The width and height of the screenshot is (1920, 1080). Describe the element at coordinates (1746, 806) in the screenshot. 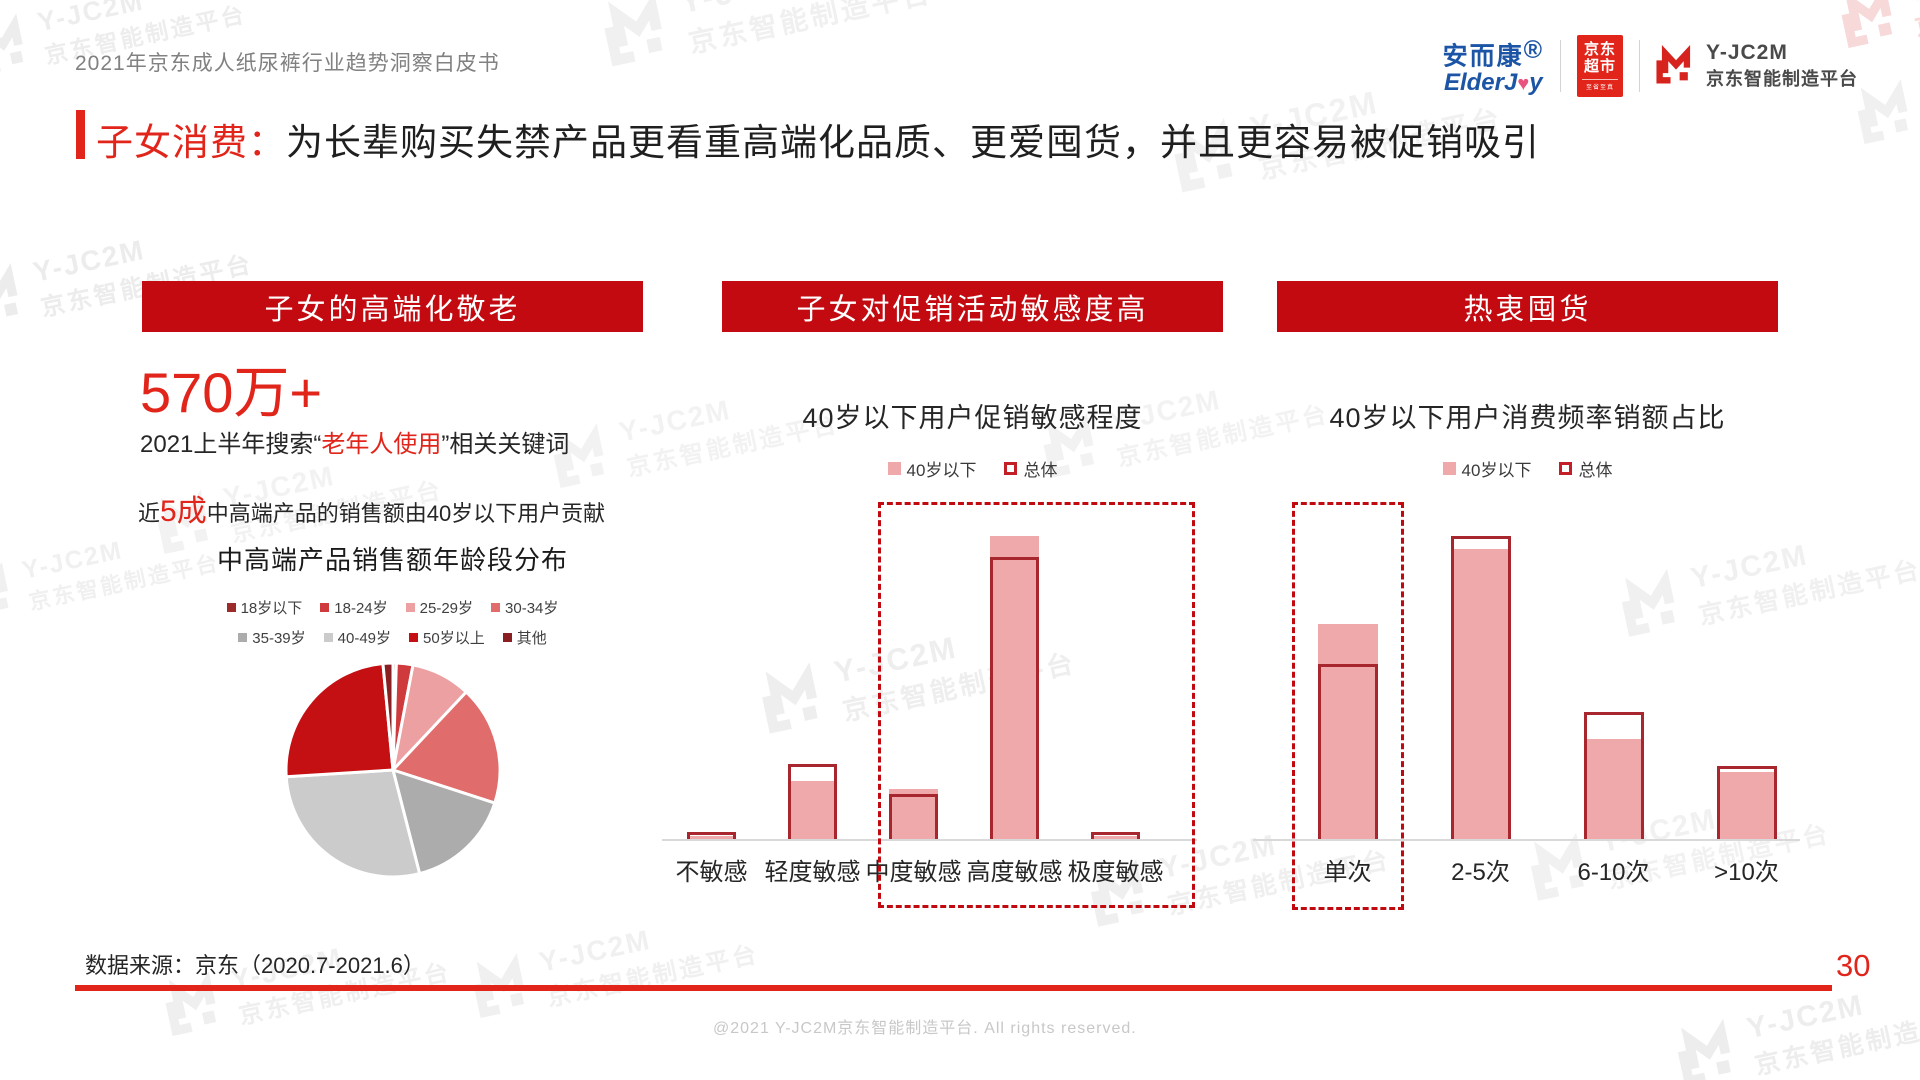

I see `bar-40岁以下->10次` at that location.